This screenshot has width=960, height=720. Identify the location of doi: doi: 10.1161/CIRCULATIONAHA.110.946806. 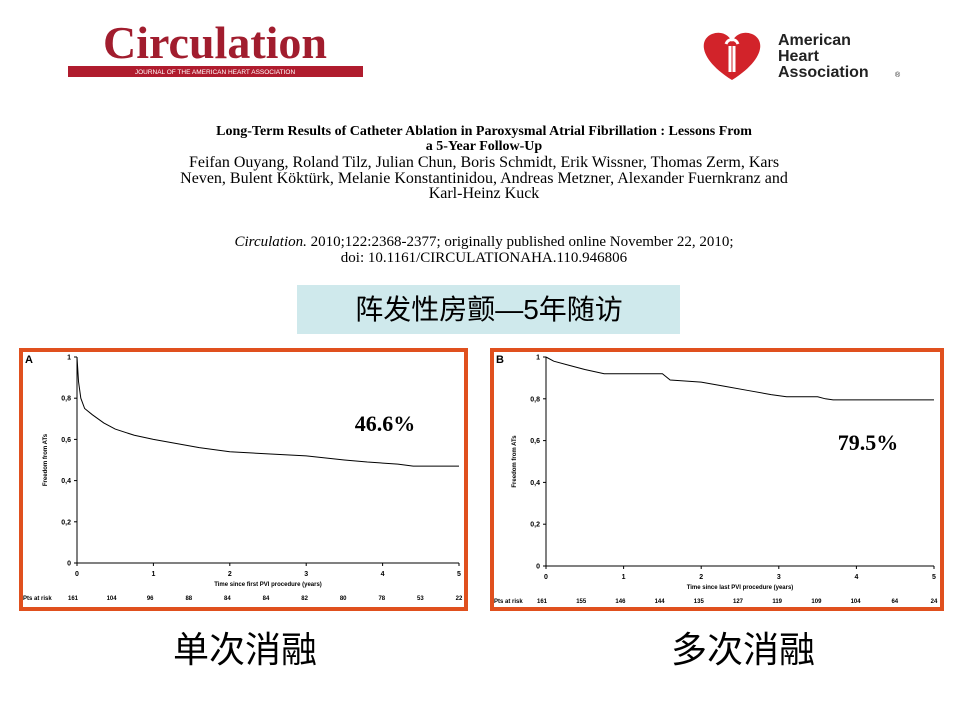
(484, 258).